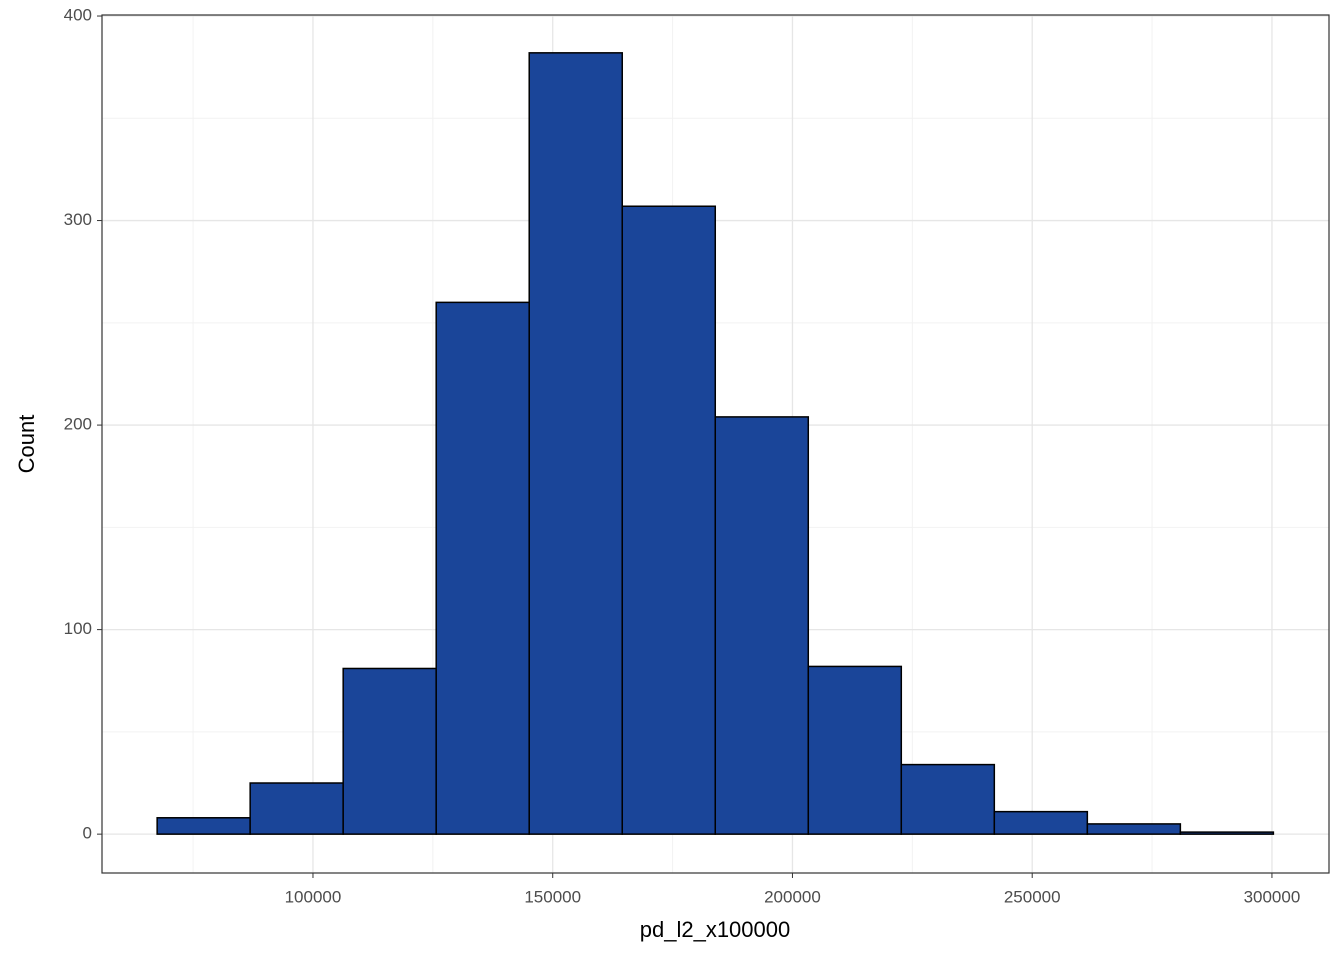  Describe the element at coordinates (78, 219) in the screenshot. I see `y-tick-label: 300` at that location.